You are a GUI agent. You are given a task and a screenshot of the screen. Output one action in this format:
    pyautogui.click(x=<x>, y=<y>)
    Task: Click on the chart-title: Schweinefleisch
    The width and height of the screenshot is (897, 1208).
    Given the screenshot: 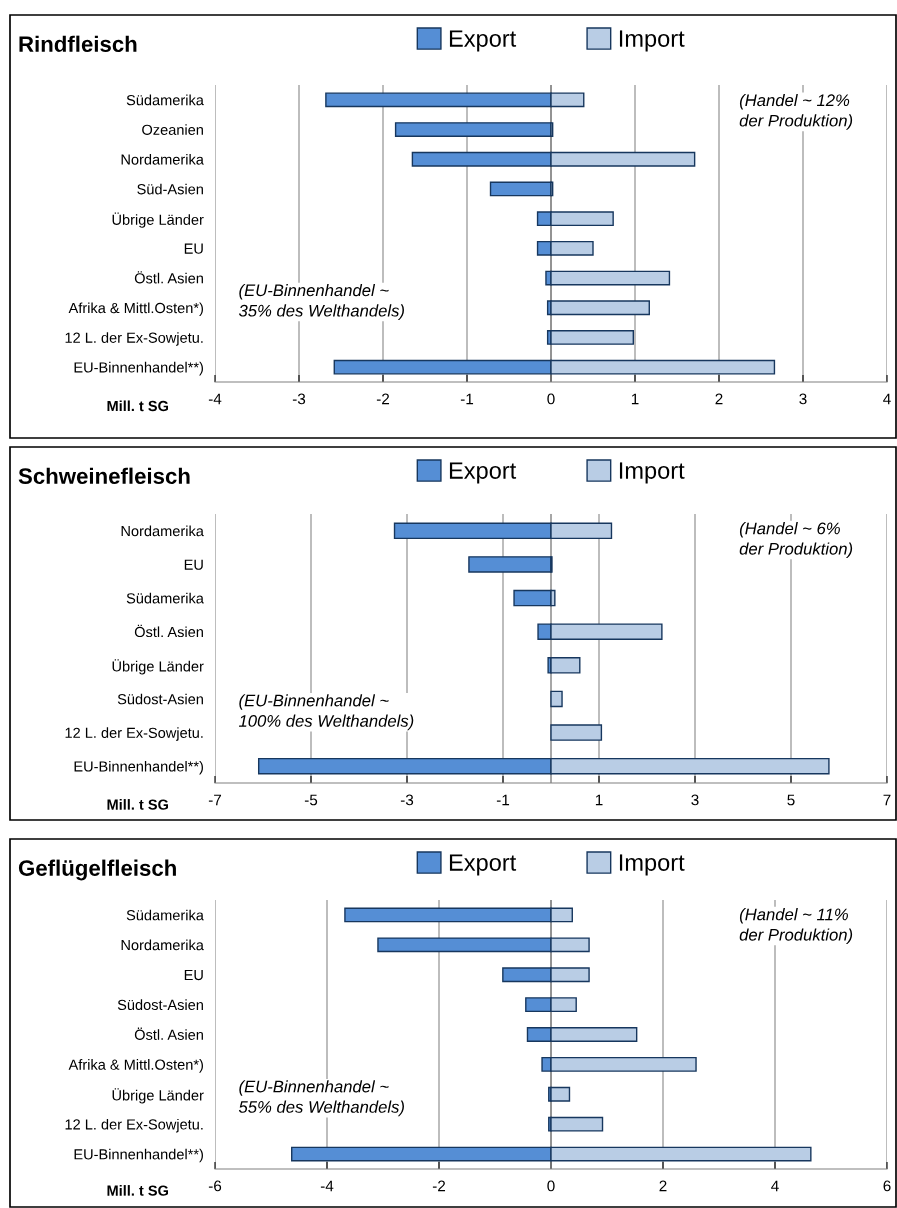 What is the action you would take?
    pyautogui.click(x=104, y=475)
    